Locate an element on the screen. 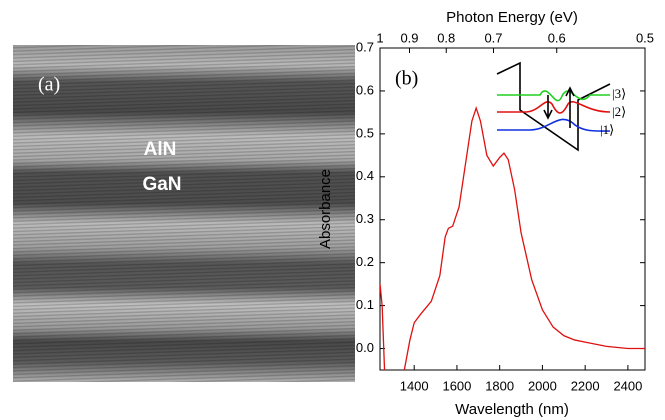  x-tick-label: 1800 is located at coordinates (499, 385).